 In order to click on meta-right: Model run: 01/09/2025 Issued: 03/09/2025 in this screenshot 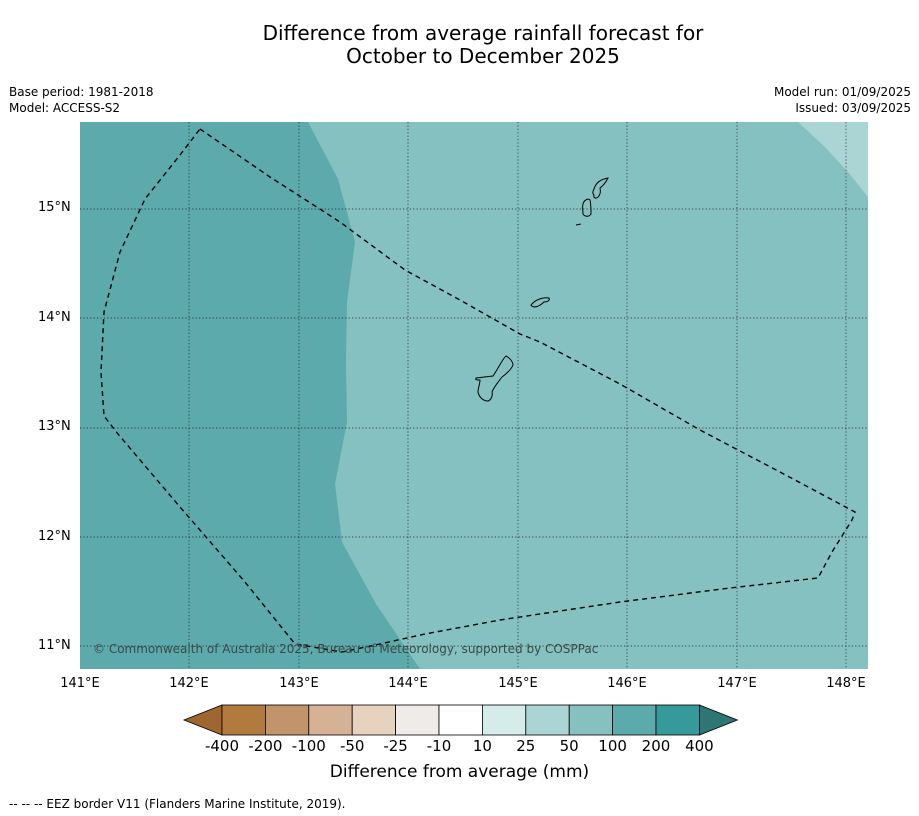, I will do `click(842, 100)`.